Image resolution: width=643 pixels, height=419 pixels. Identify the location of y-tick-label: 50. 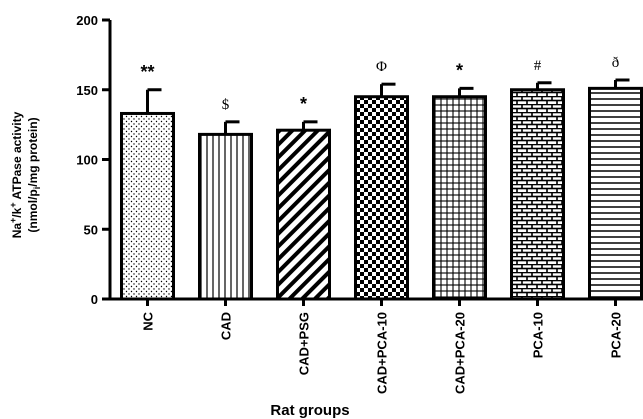
(91, 229).